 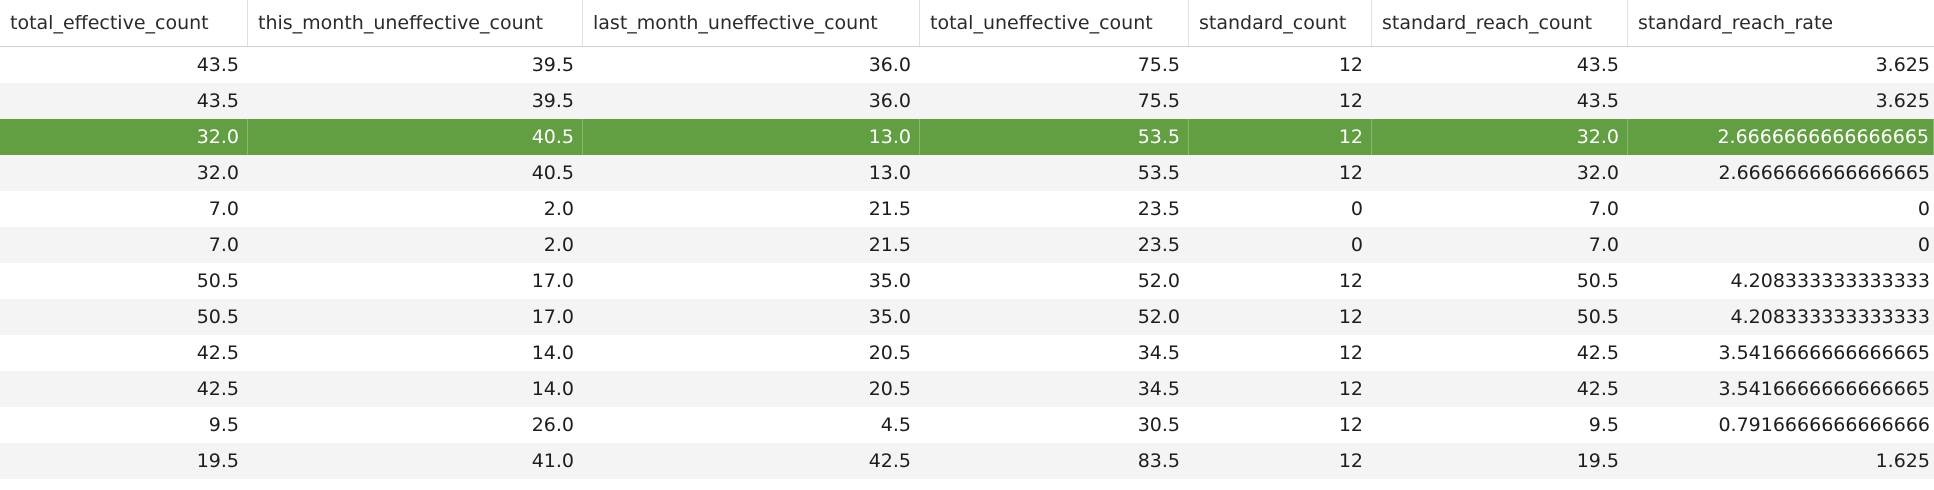 What do you see at coordinates (223, 425) in the screenshot?
I see `cell-total-effective-count: 9.5` at bounding box center [223, 425].